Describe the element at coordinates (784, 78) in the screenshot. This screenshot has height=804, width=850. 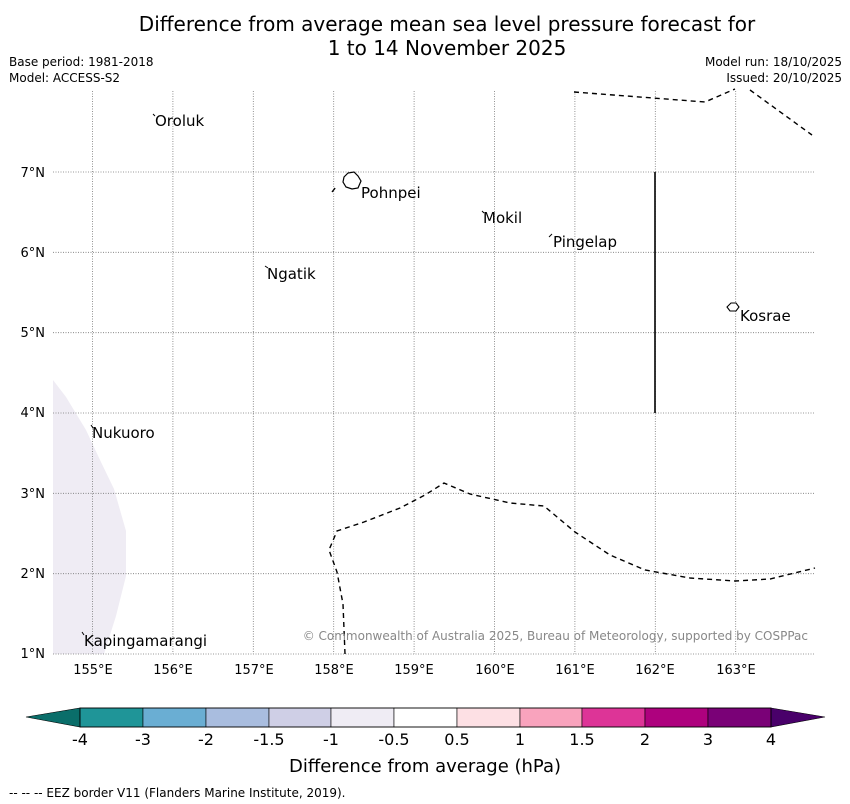
I see `issued-date: Issued: 20/10/2025` at that location.